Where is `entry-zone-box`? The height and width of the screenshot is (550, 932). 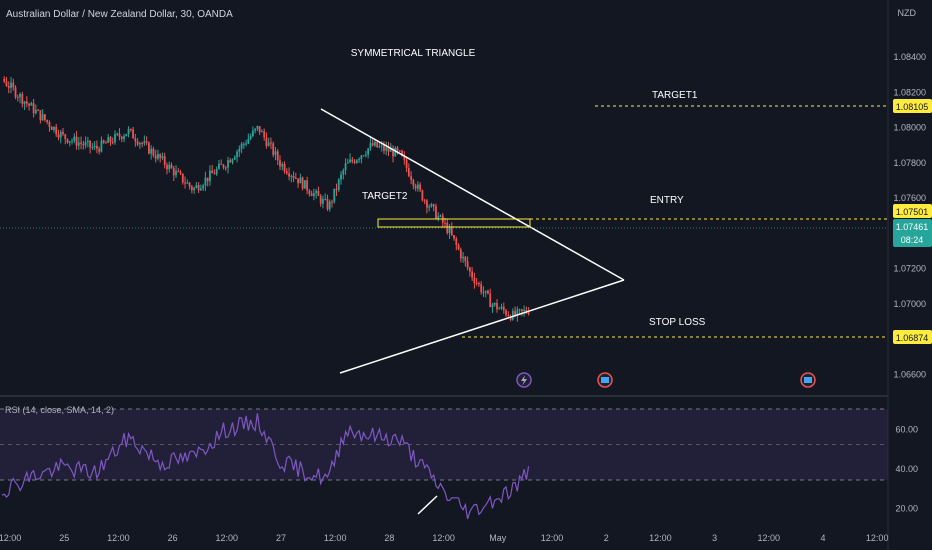
entry-zone-box is located at coordinates (454, 223).